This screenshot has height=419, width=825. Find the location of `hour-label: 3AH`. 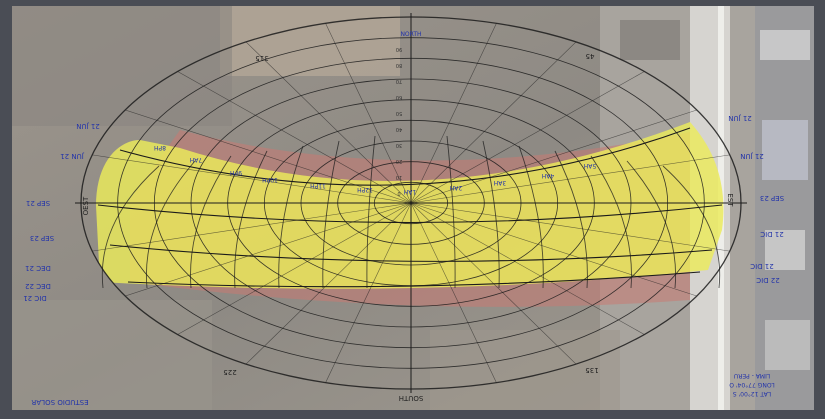

hour-label: 3AH is located at coordinates (500, 182).